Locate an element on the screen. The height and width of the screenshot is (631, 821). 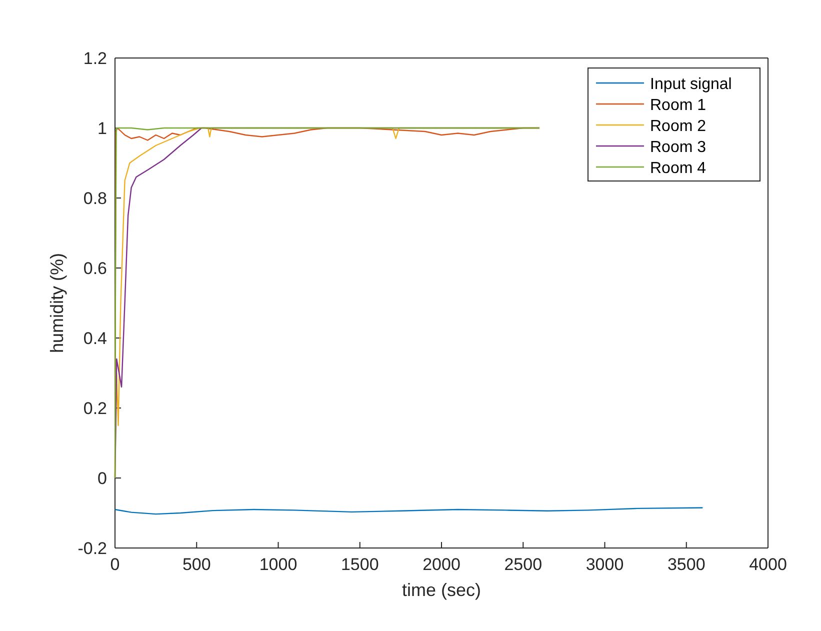
legend-label: Room 3 is located at coordinates (678, 147).